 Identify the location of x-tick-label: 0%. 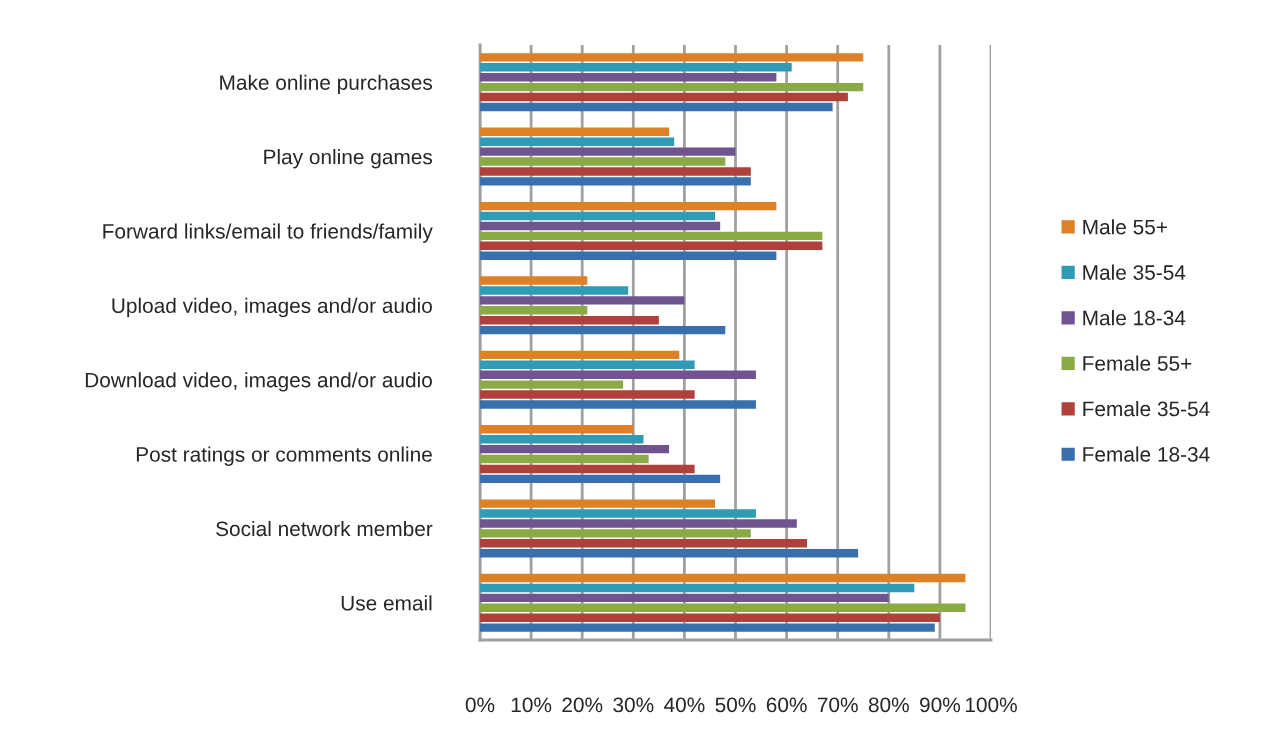
(480, 705).